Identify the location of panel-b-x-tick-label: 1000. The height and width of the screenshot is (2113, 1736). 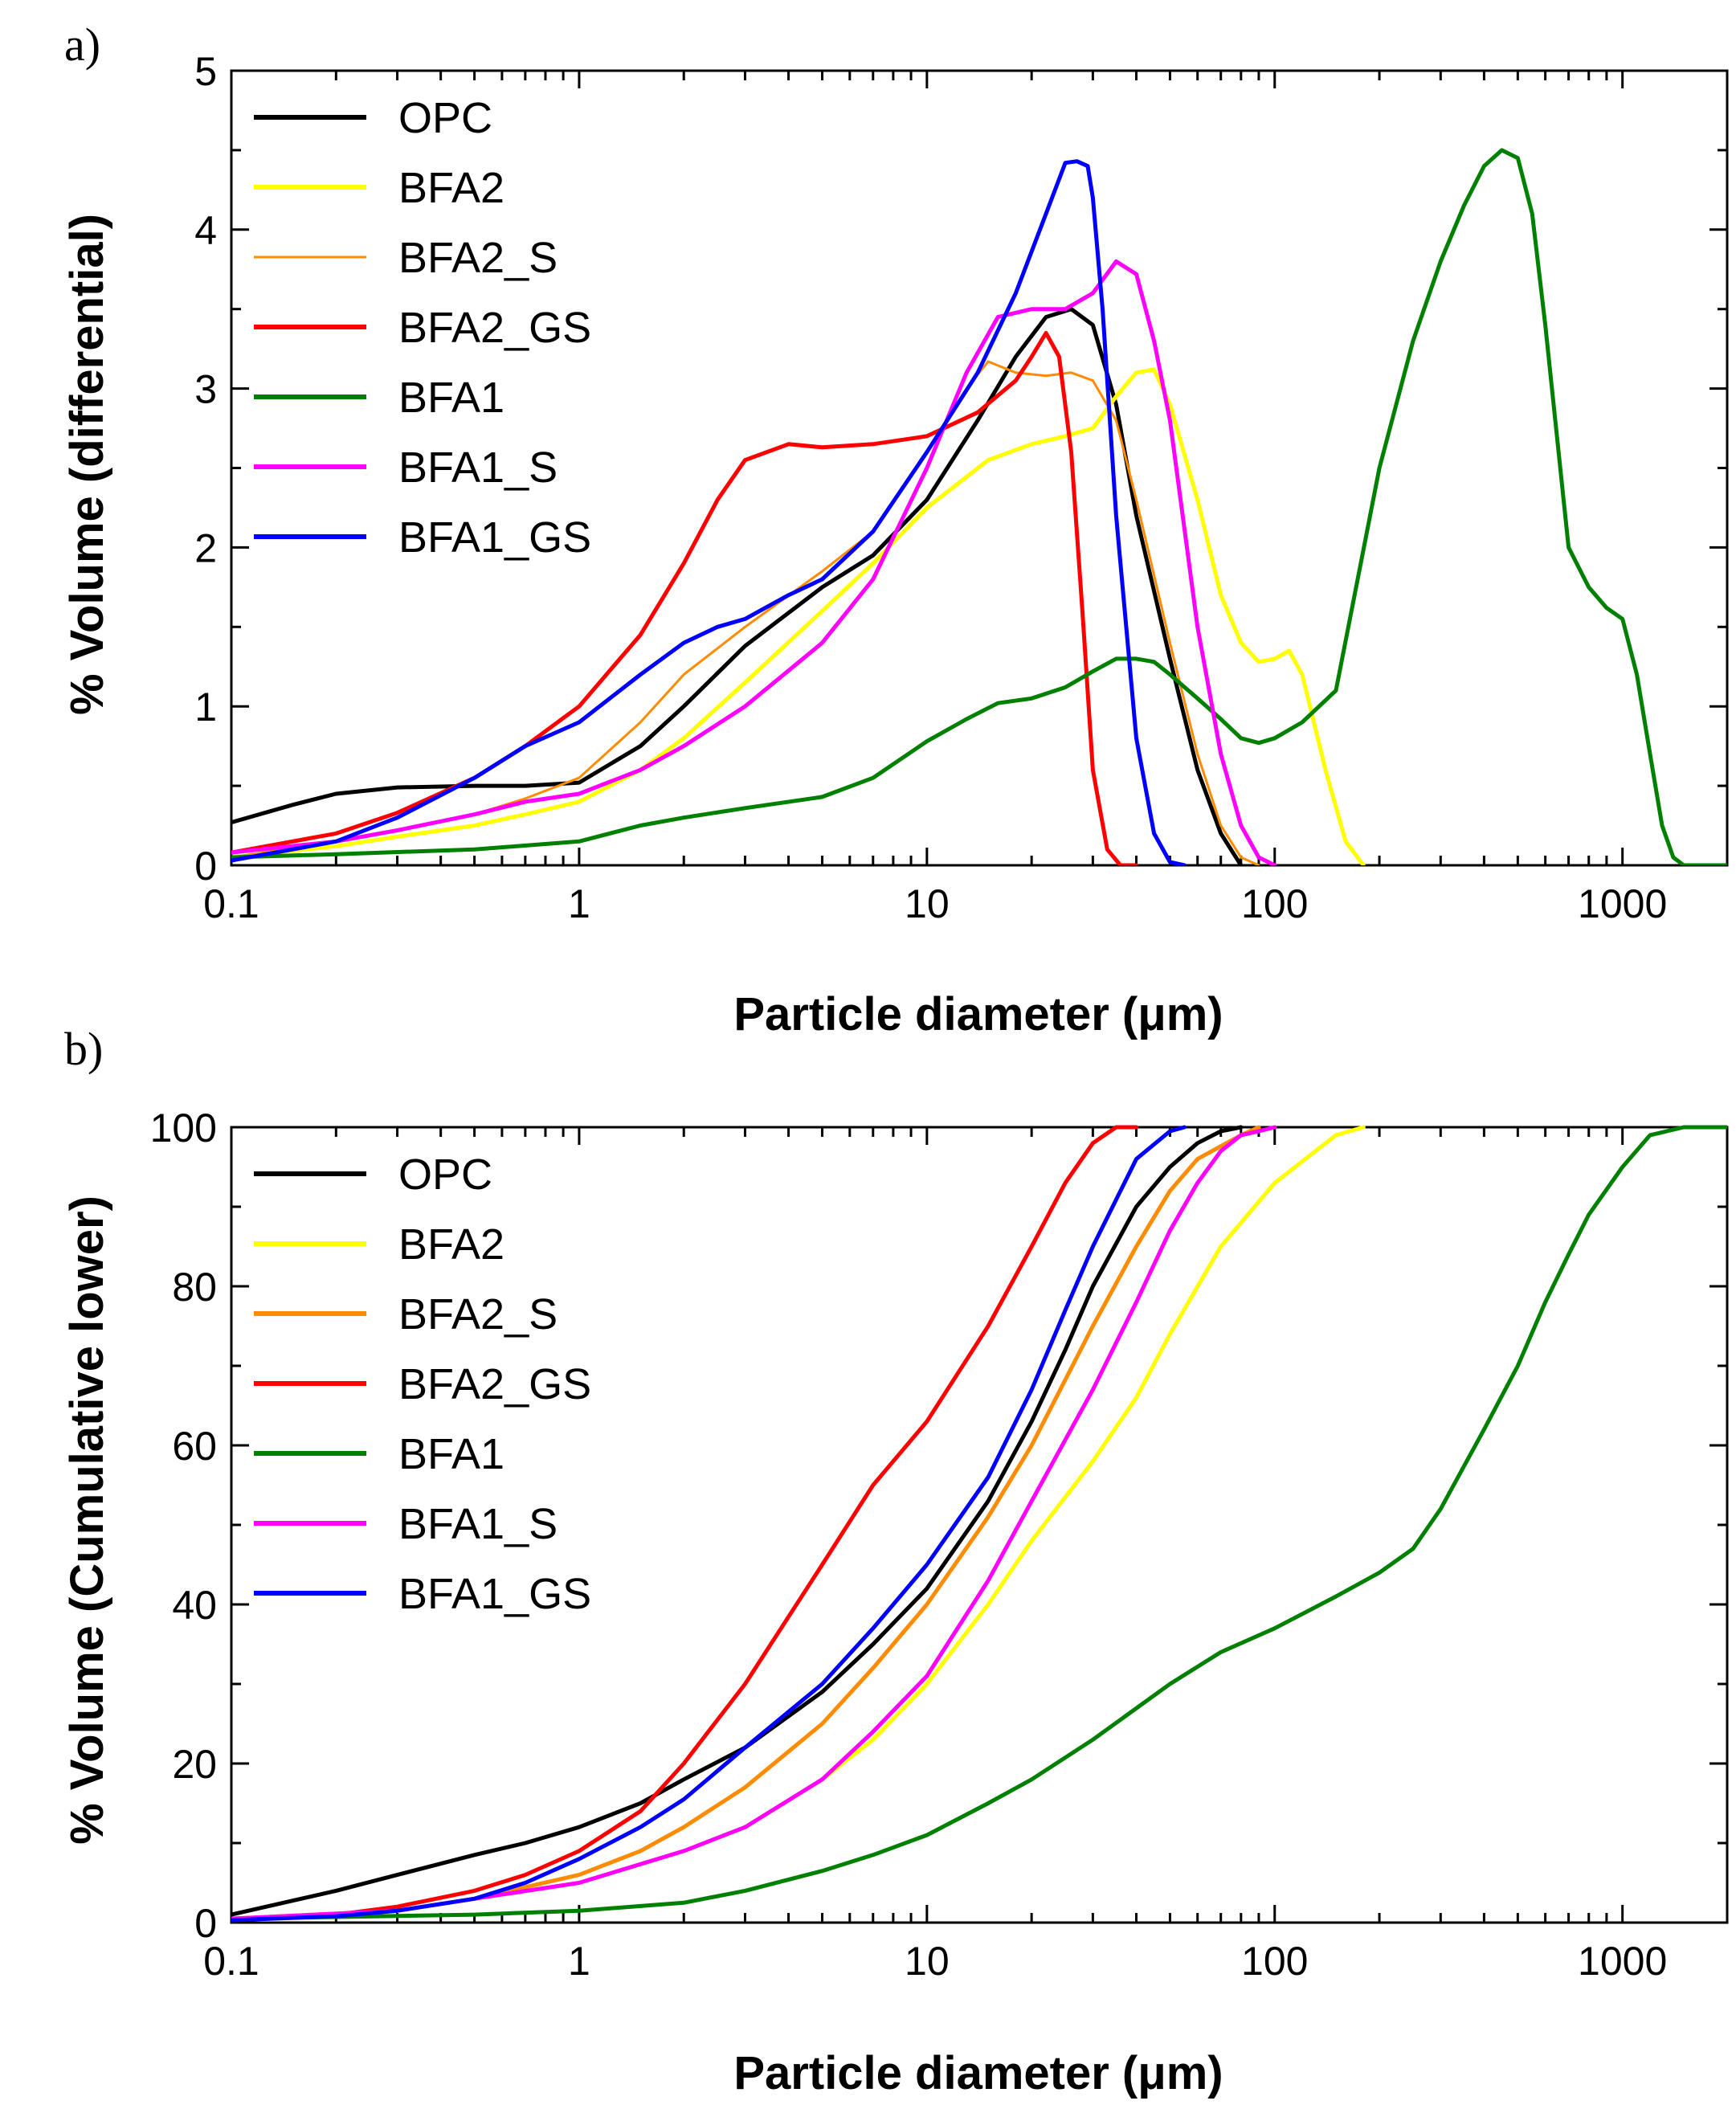
(1622, 1961).